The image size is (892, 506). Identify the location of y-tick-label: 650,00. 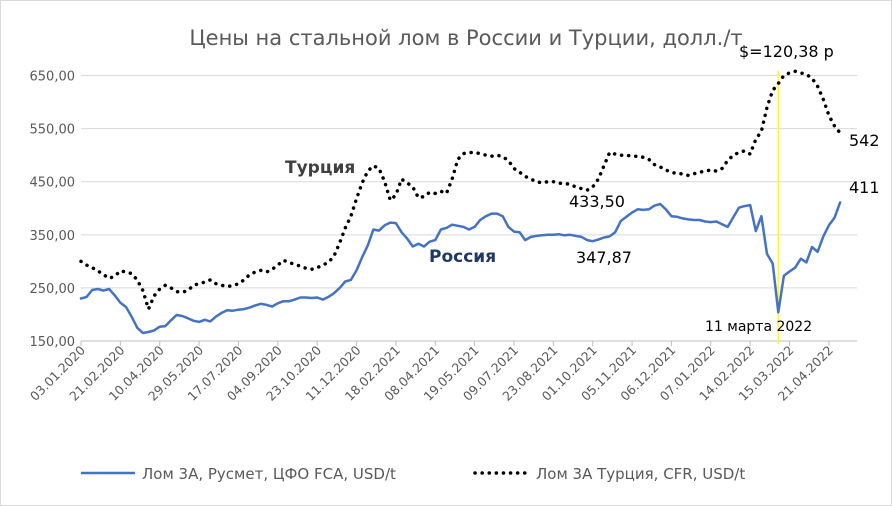
(53, 77).